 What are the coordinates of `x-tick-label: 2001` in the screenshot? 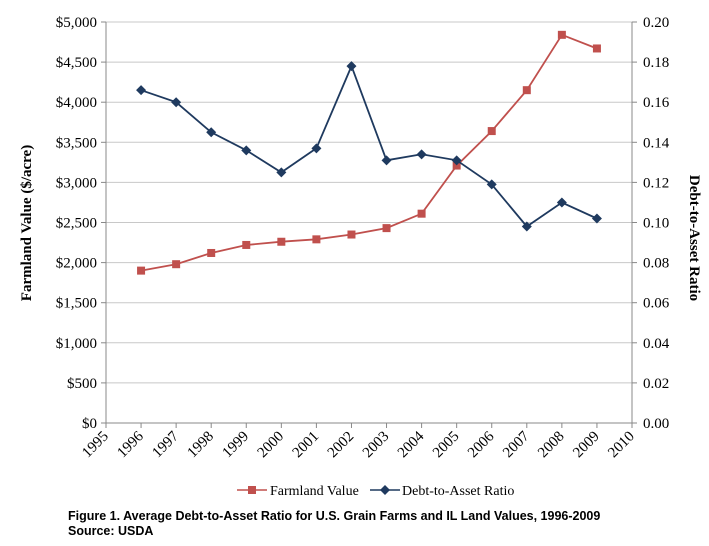 It's located at (306, 445).